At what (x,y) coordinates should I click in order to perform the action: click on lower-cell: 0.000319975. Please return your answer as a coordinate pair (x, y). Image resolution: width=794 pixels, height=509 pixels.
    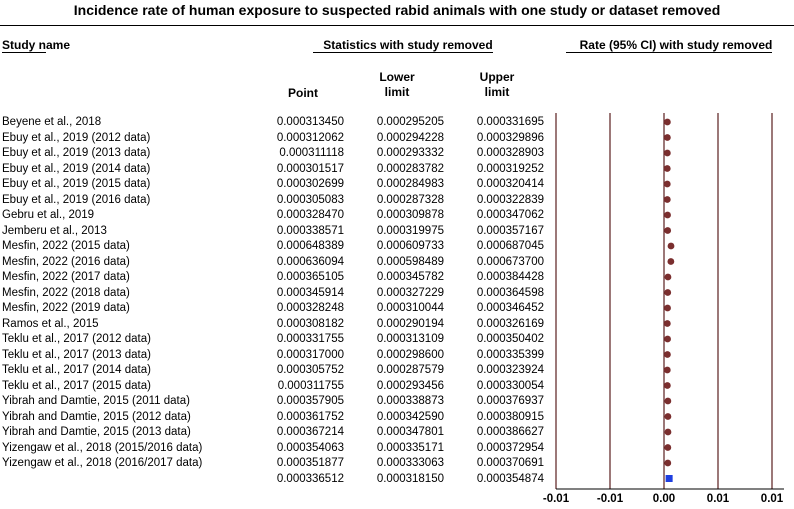
    Looking at the image, I should click on (410, 230).